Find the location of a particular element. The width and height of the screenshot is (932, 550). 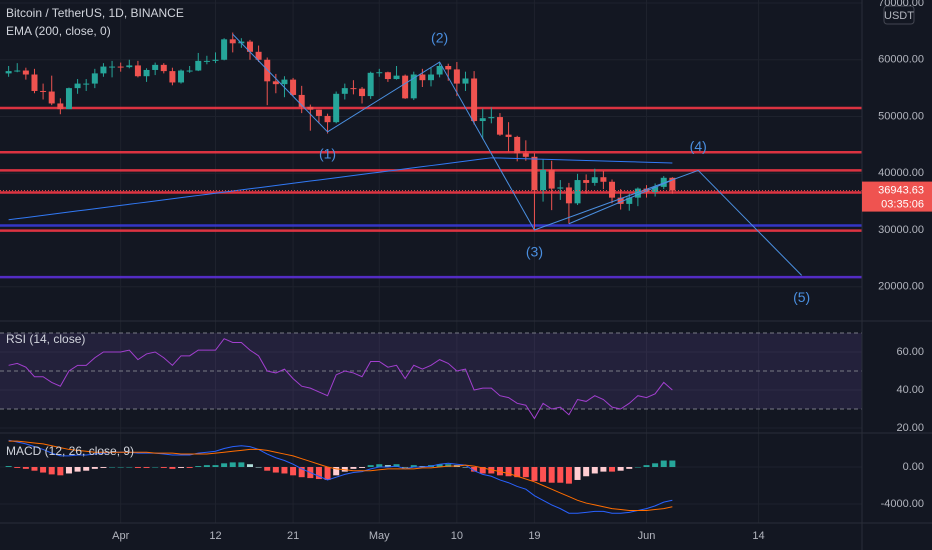

x-tick-label: Jun is located at coordinates (647, 536).